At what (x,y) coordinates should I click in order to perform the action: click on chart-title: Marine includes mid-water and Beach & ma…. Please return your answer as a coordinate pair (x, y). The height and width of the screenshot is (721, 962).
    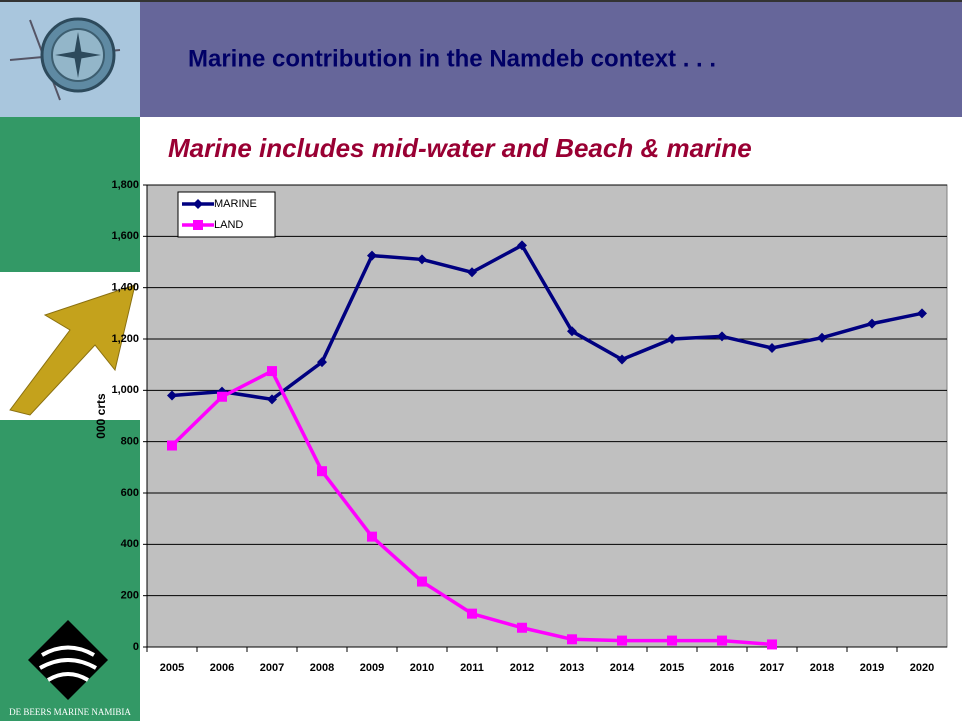
    Looking at the image, I should click on (460, 148).